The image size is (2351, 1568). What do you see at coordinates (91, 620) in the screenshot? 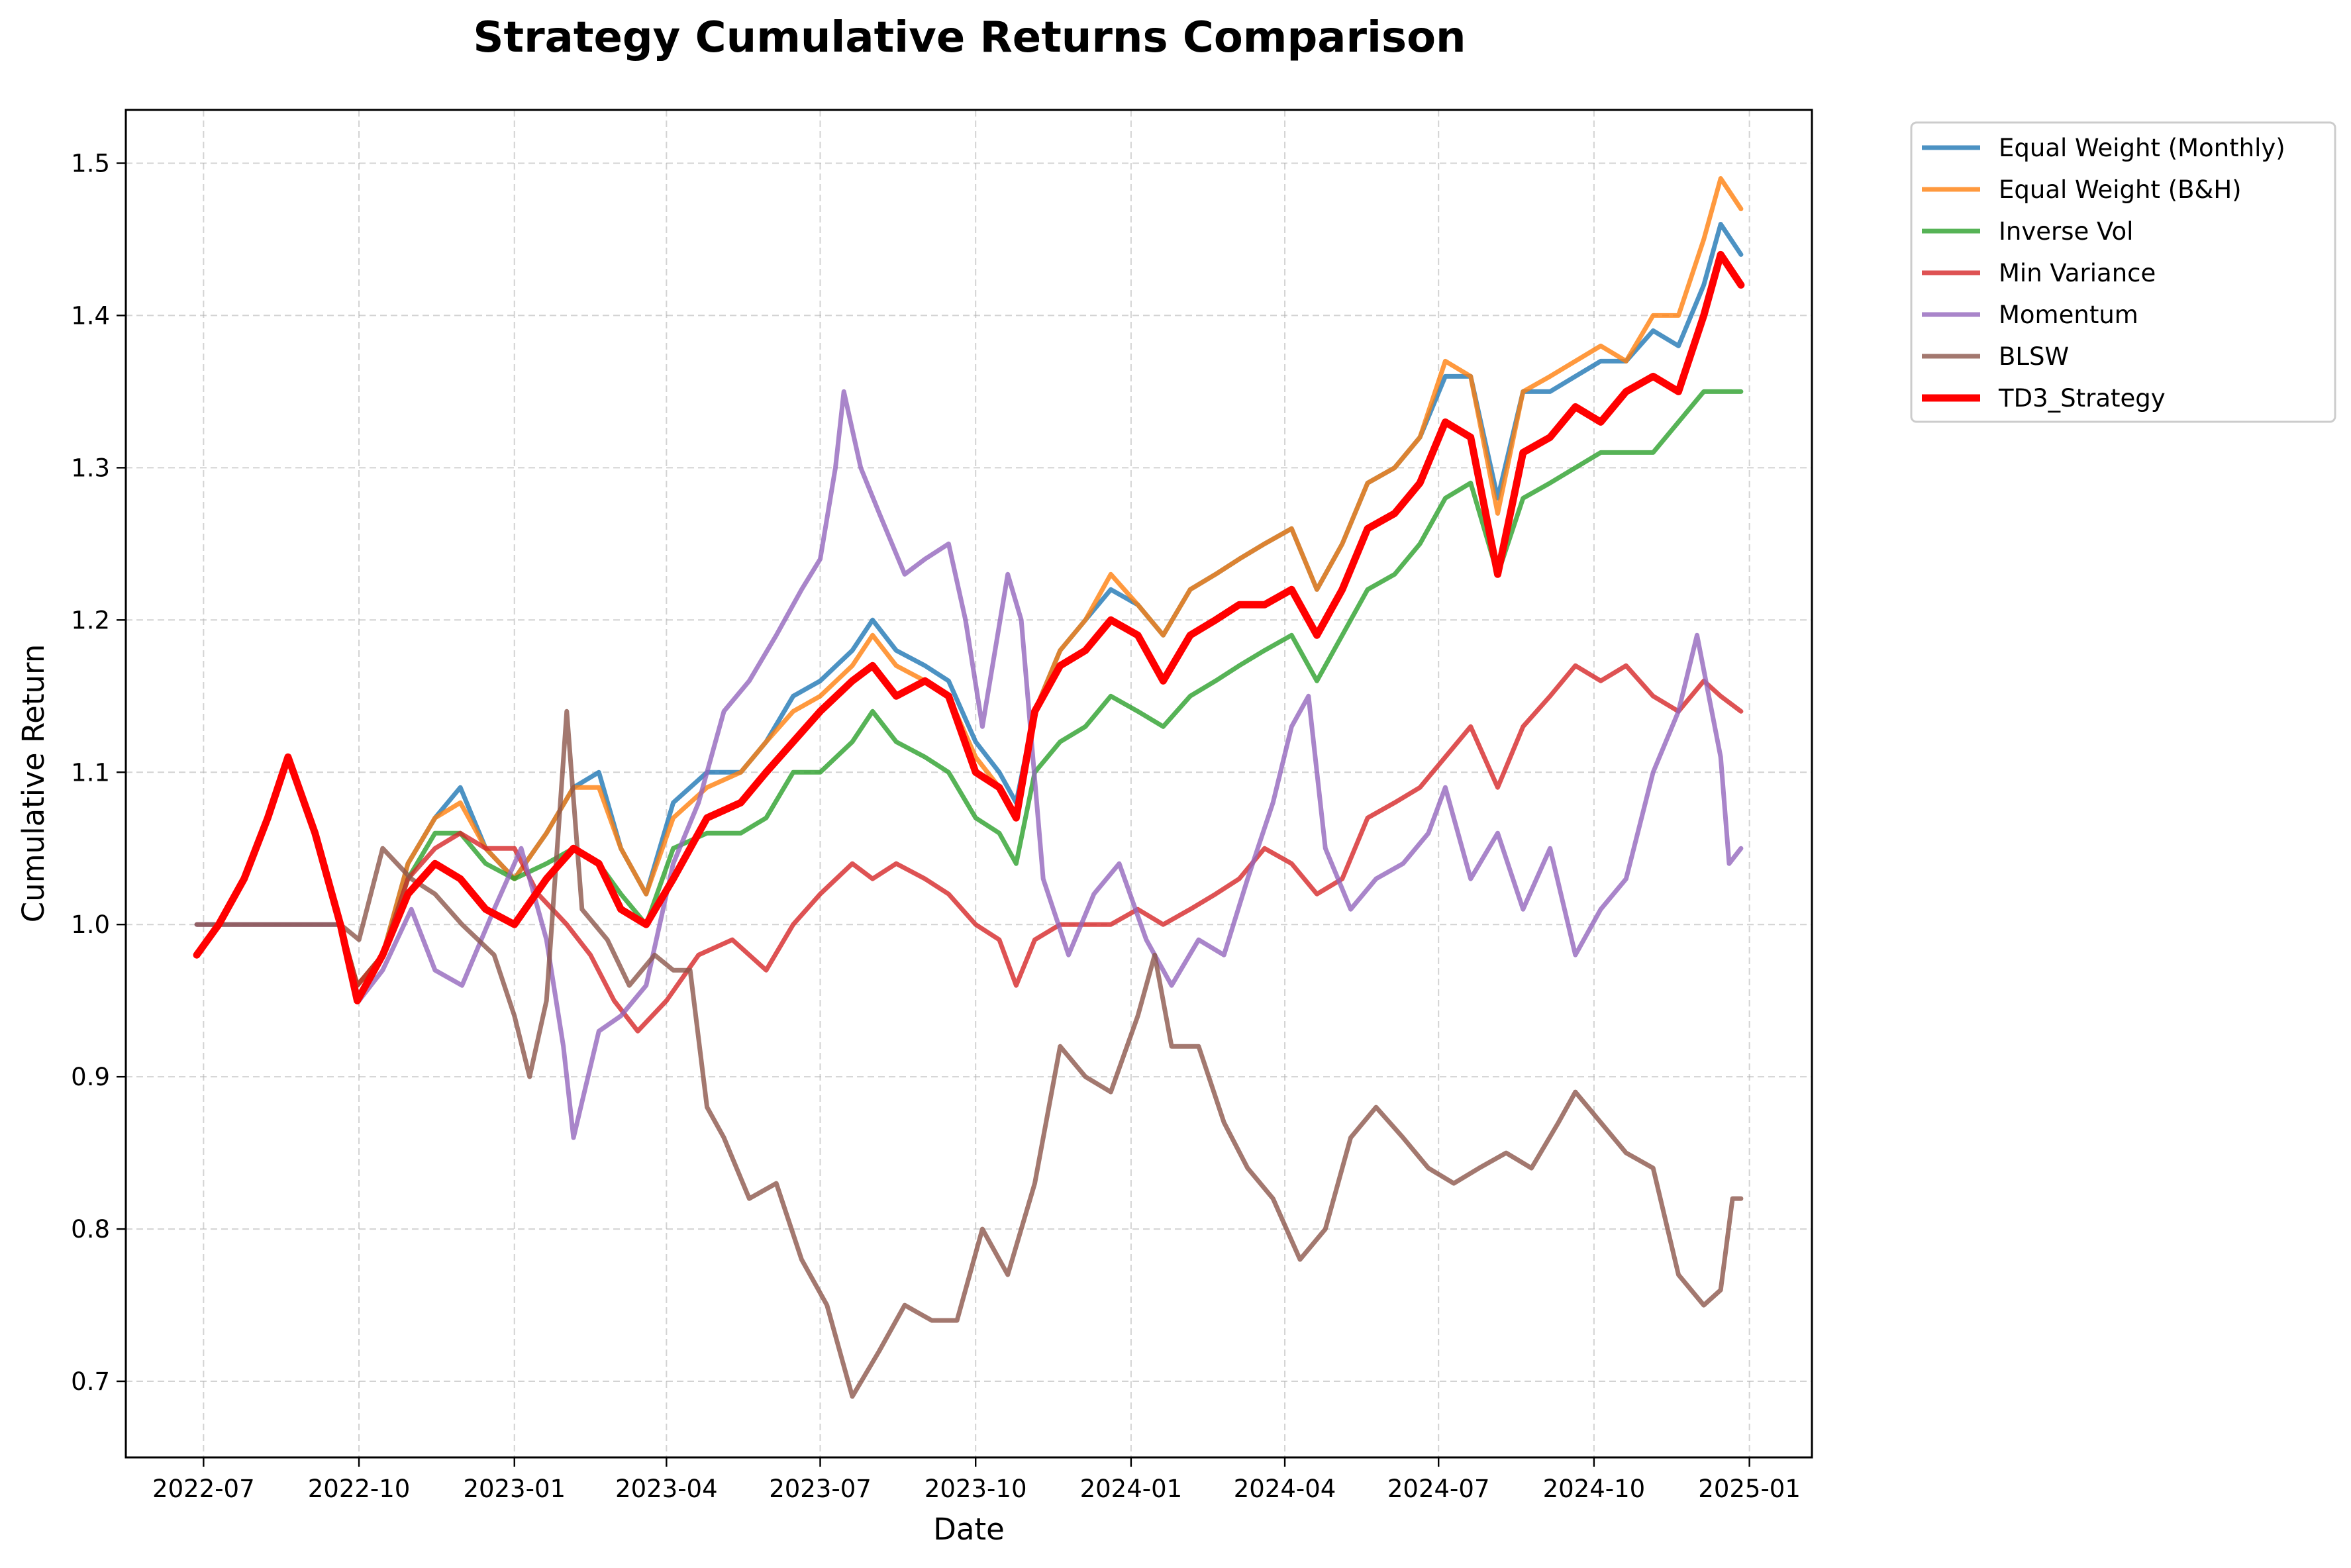
I see `y-tick-label: 1.2` at bounding box center [91, 620].